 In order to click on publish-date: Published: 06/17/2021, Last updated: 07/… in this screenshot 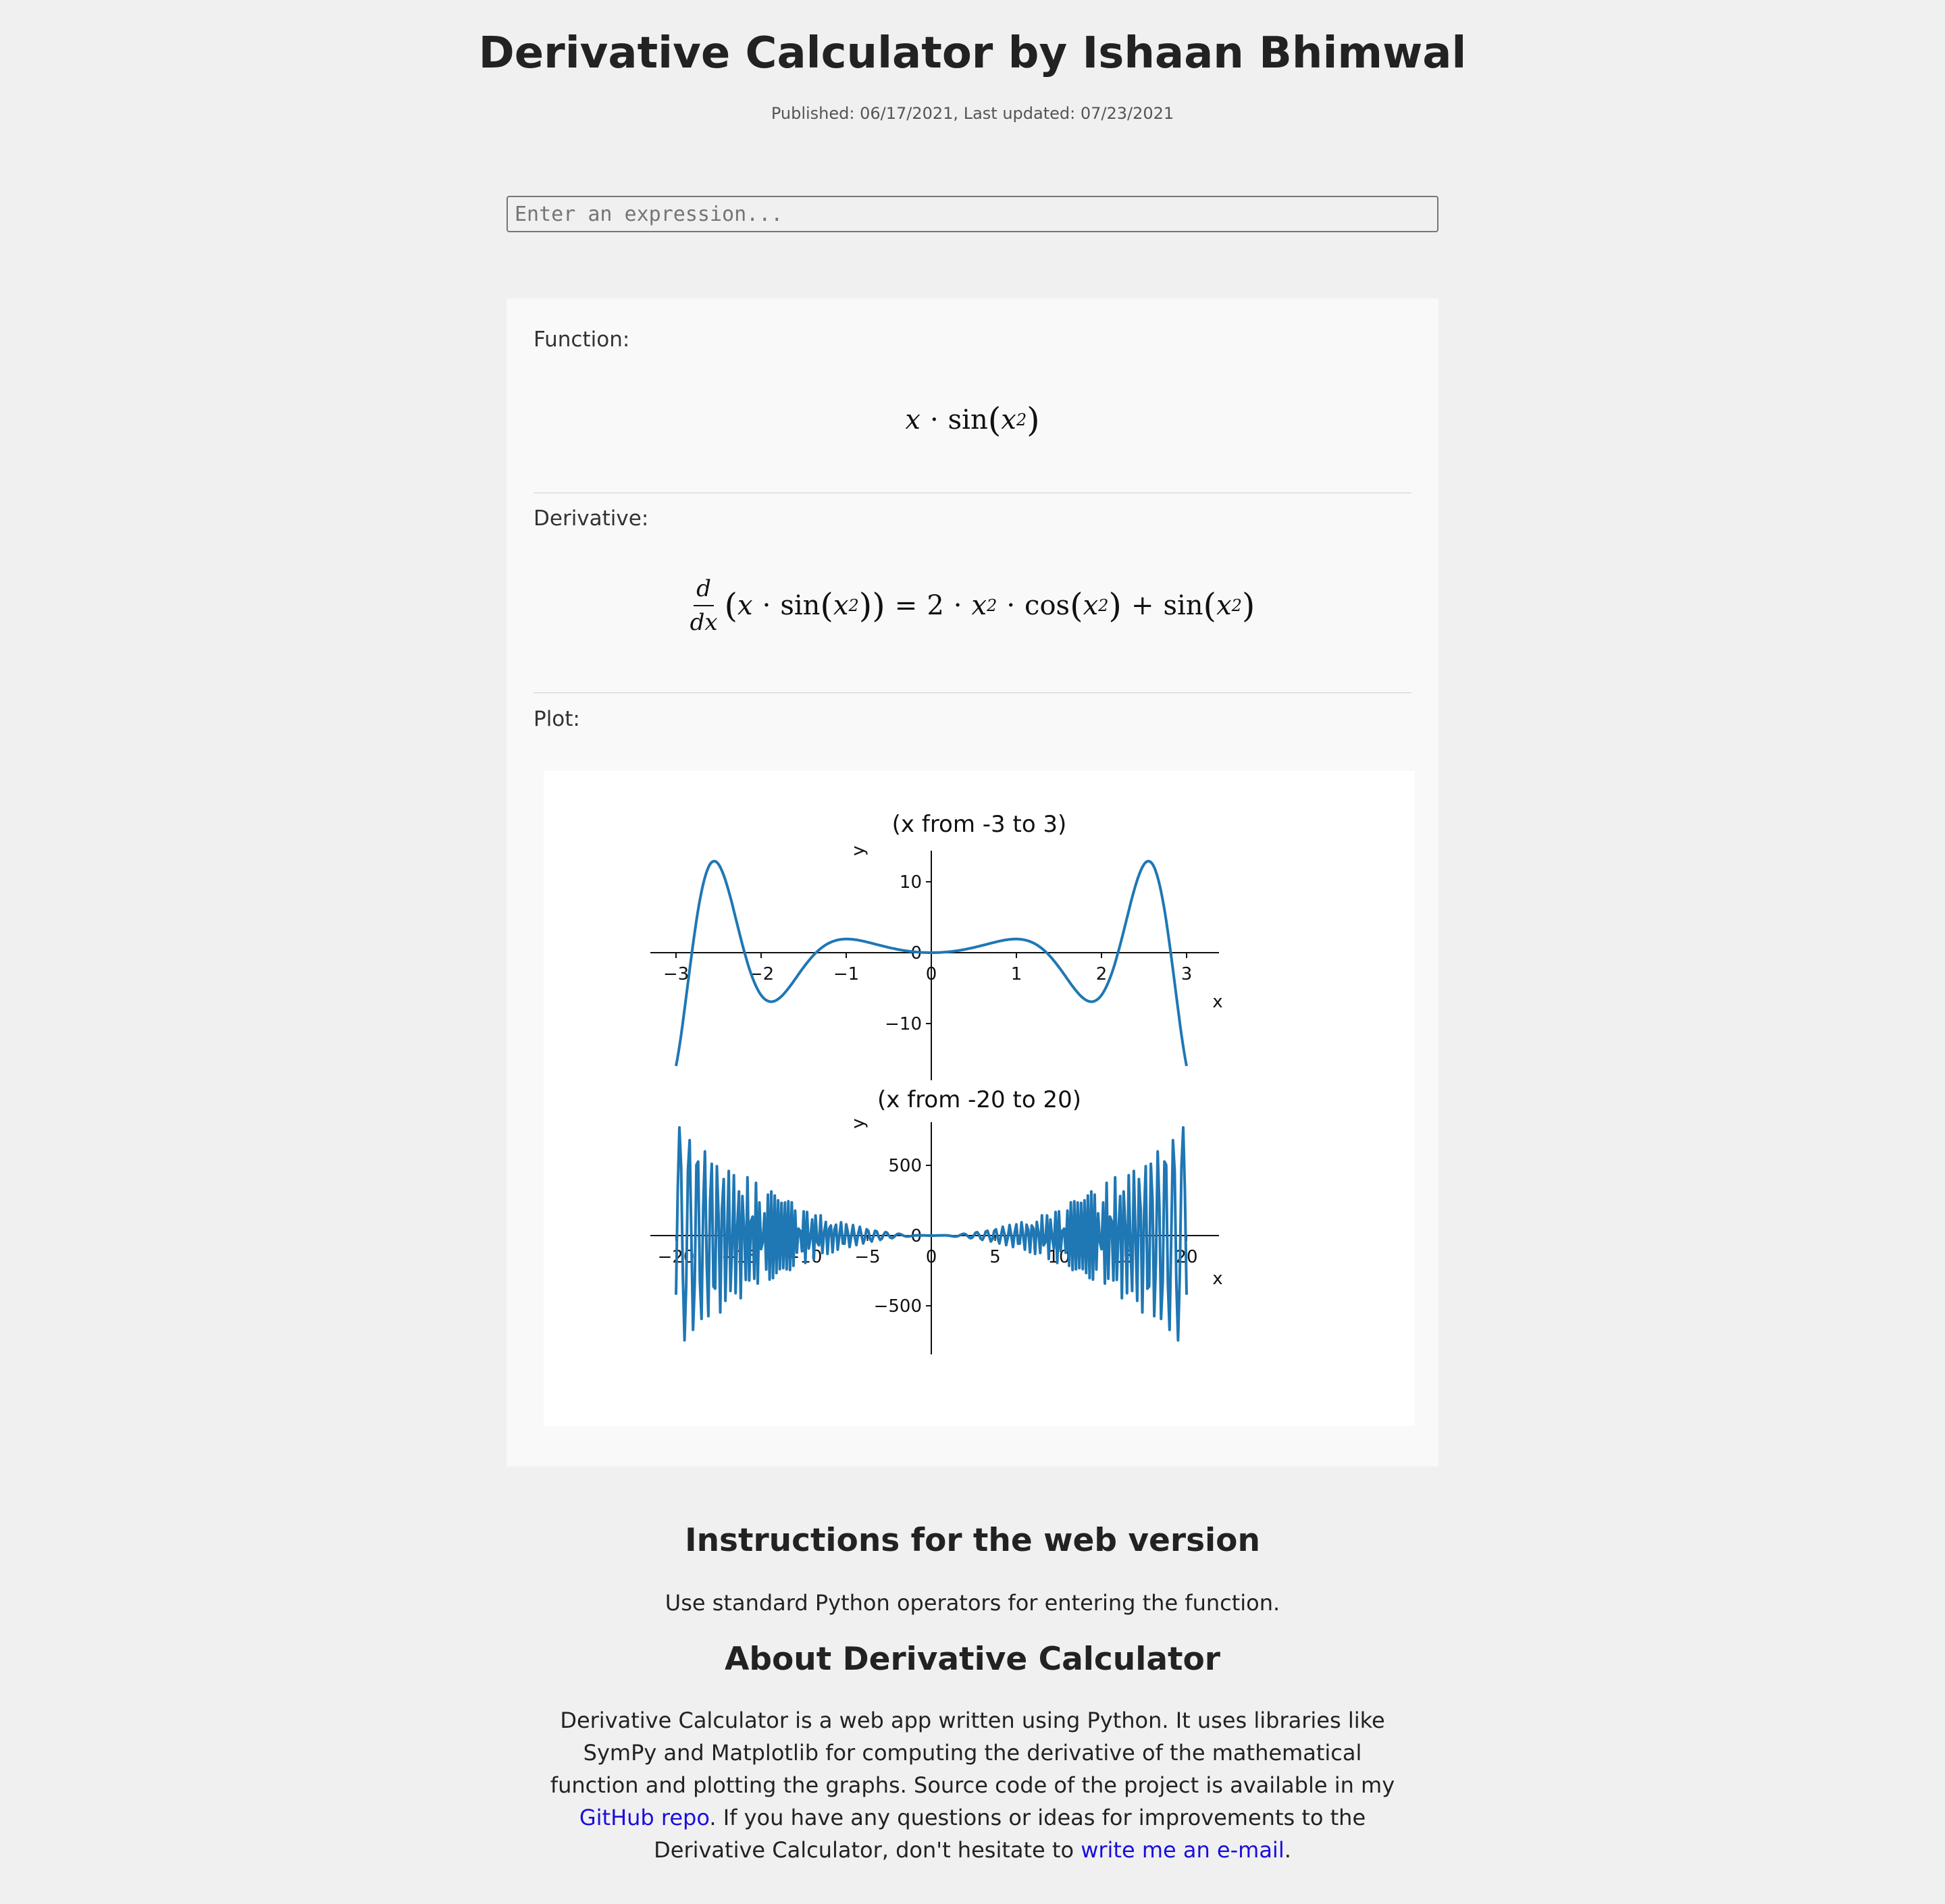, I will do `click(972, 113)`.